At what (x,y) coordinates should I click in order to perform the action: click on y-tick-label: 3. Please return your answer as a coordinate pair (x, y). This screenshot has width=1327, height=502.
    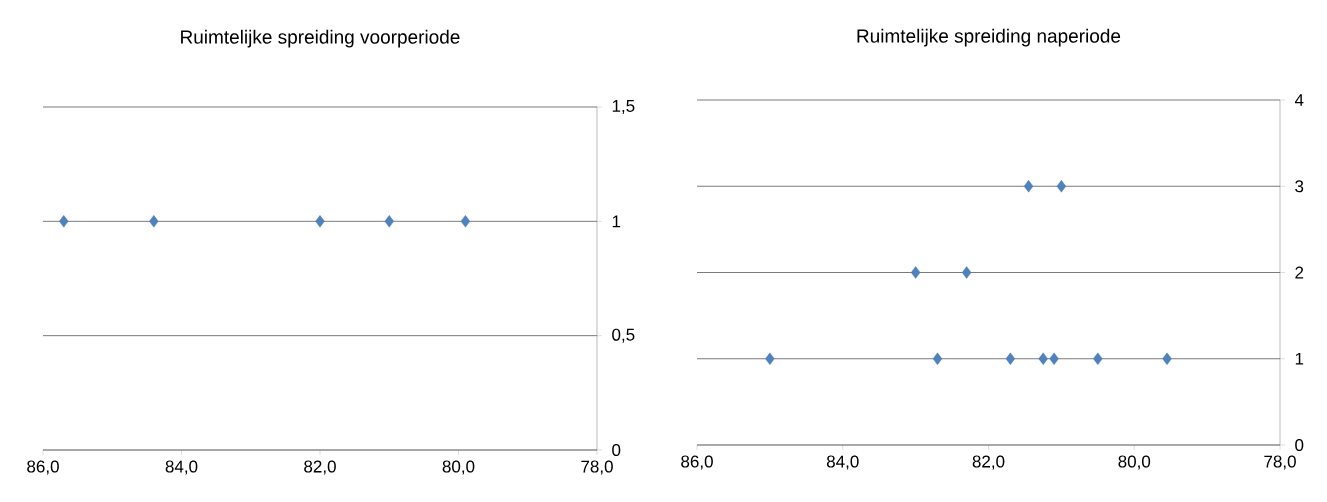
    Looking at the image, I should click on (1299, 186).